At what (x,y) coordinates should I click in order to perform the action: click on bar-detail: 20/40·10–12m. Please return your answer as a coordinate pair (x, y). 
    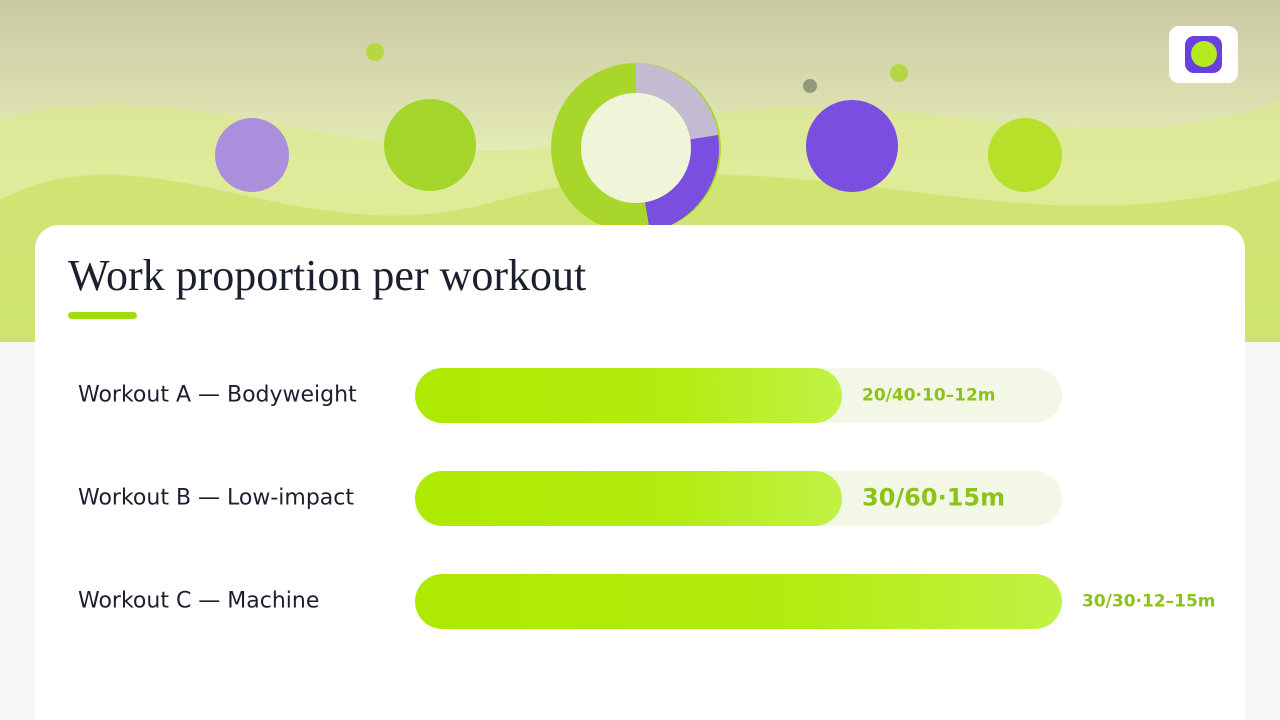
    Looking at the image, I should click on (929, 396).